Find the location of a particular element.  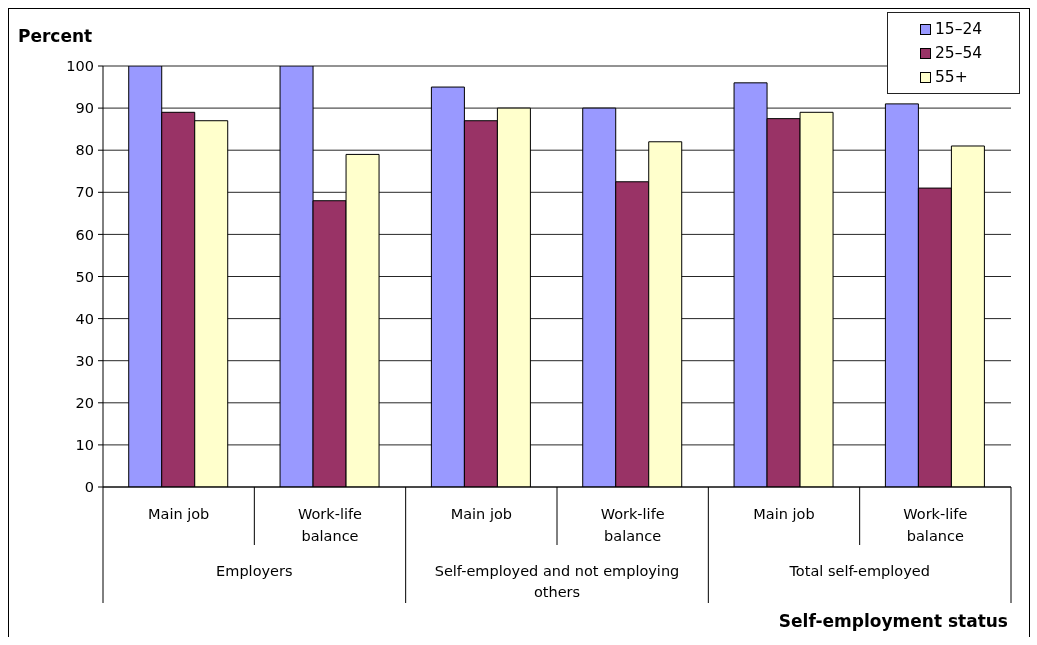

text: Self-employed and not employing others is located at coordinates (557, 581).